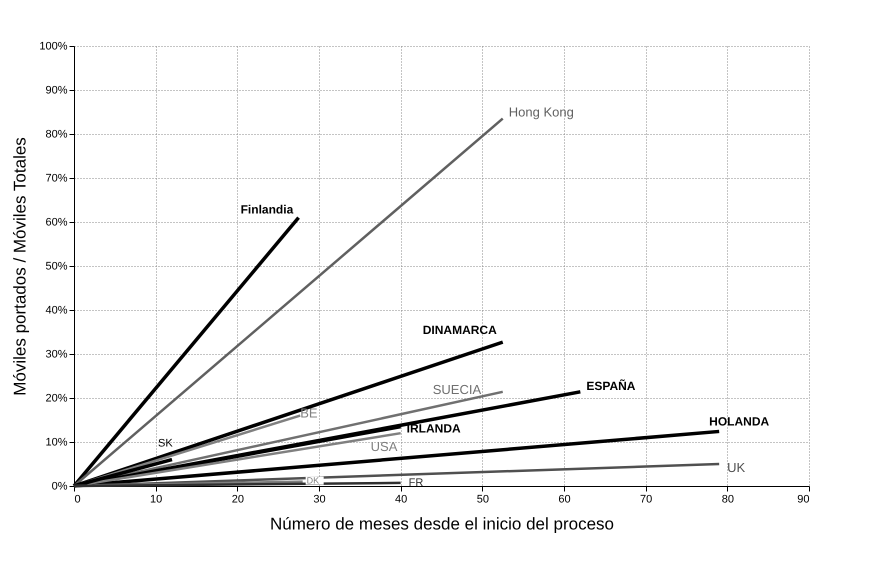  What do you see at coordinates (460, 330) in the screenshot?
I see `series-label: DINAMARCA` at bounding box center [460, 330].